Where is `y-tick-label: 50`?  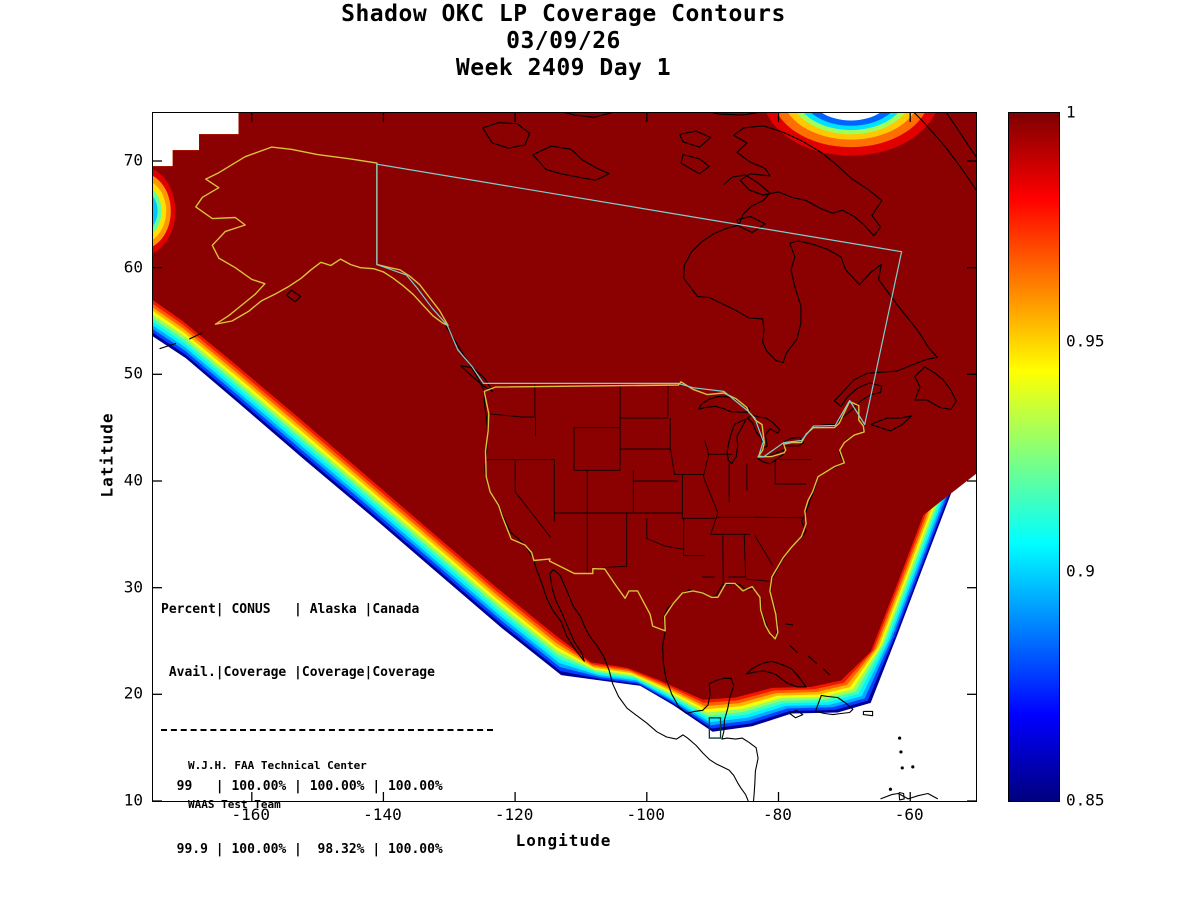 y-tick-label: 50 is located at coordinates (133, 373).